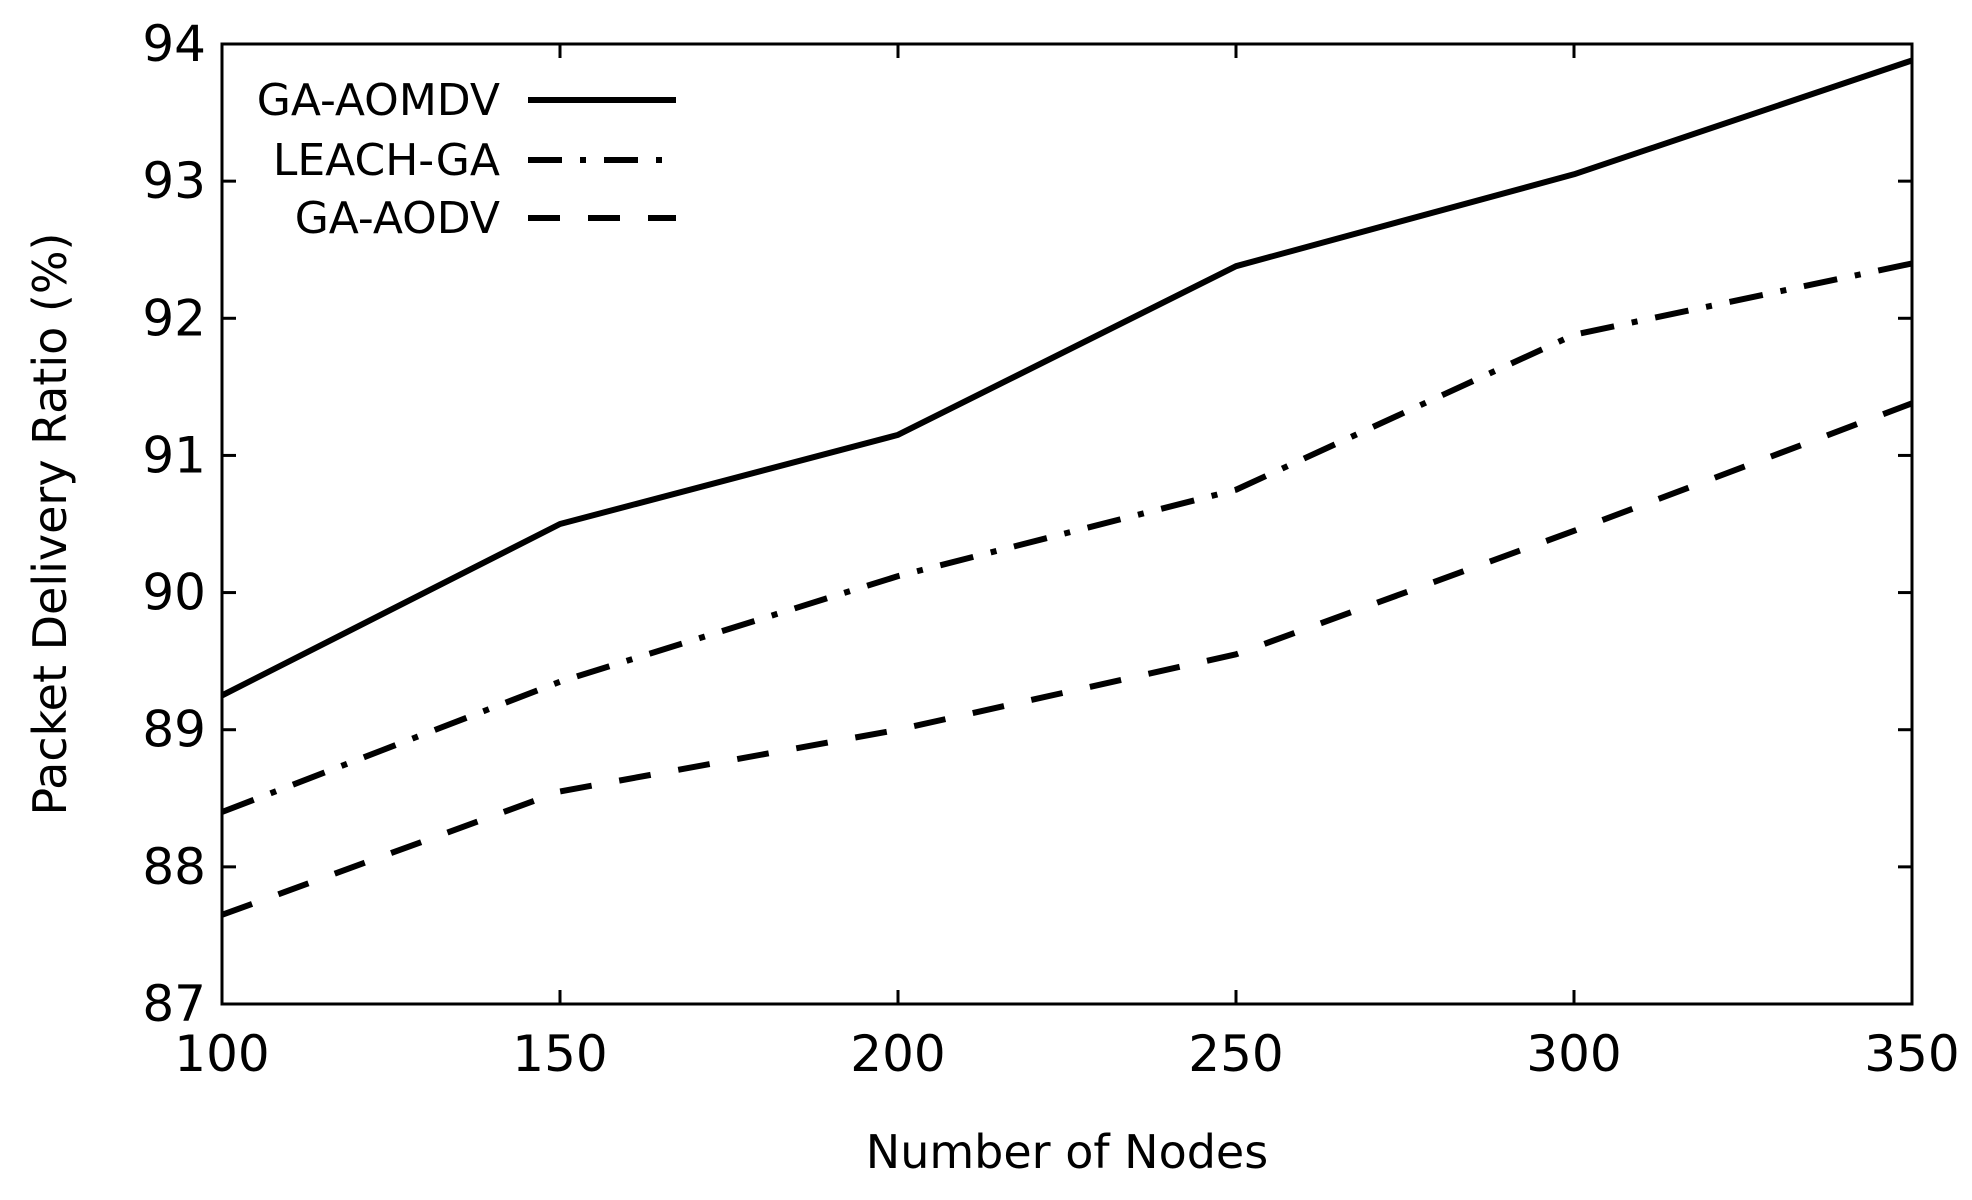  I want to click on legend: GA-AOMDV LEACH-GA GA-AODV, so click(466, 159).